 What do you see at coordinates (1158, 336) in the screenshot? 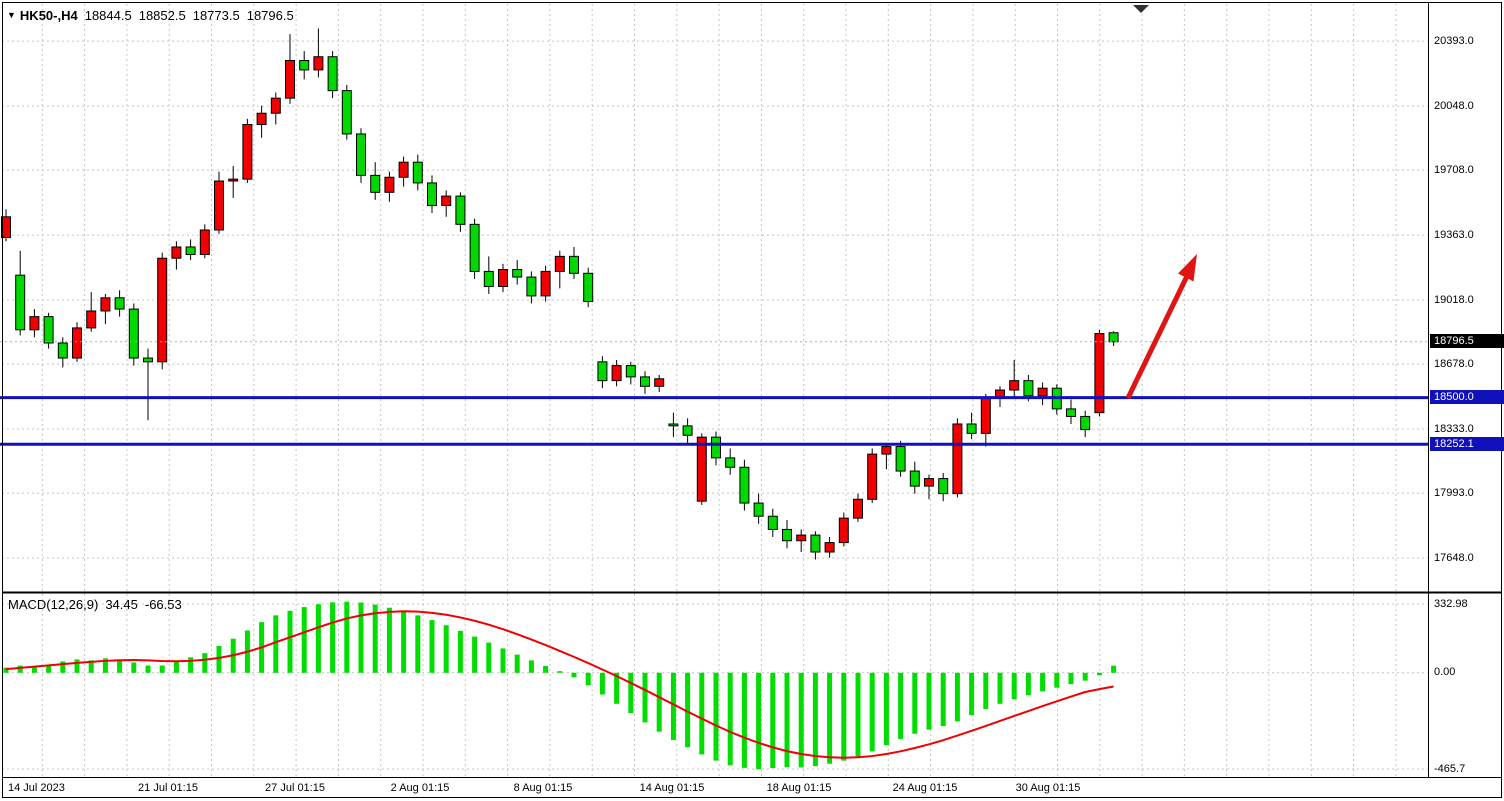
I see `arrow-shaft` at bounding box center [1158, 336].